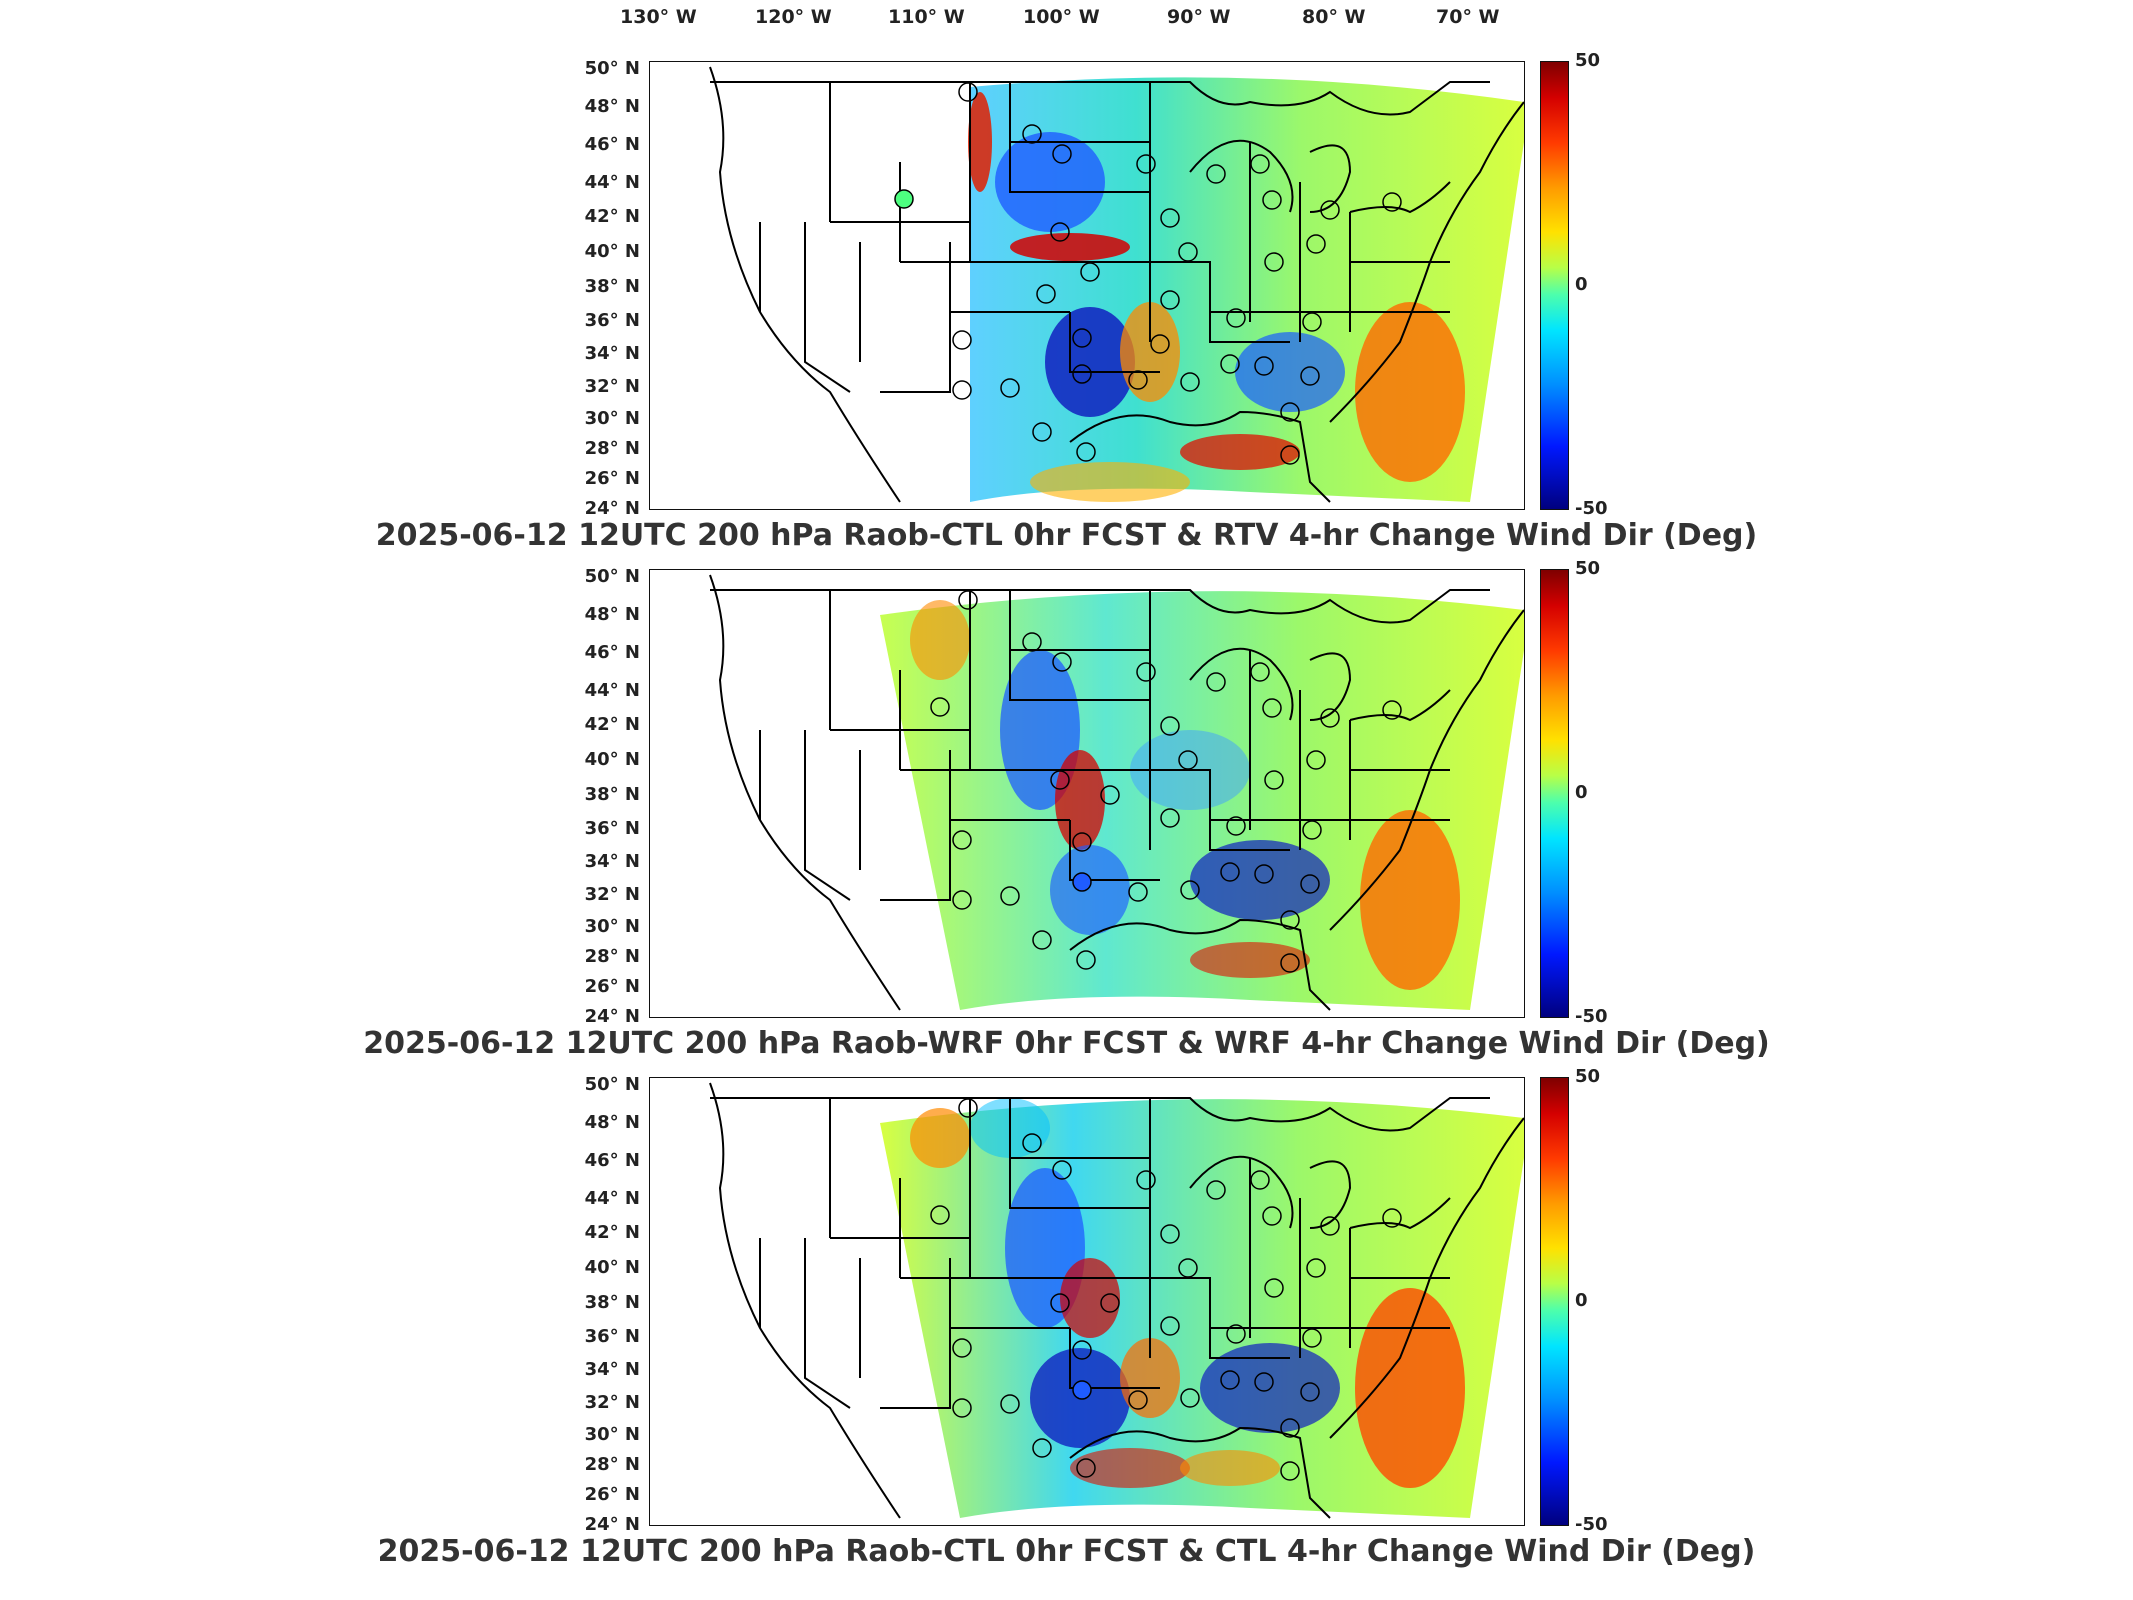 Image resolution: width=2133 pixels, height=1600 pixels. What do you see at coordinates (1061, 17) in the screenshot?
I see `lon-label: 100° W` at bounding box center [1061, 17].